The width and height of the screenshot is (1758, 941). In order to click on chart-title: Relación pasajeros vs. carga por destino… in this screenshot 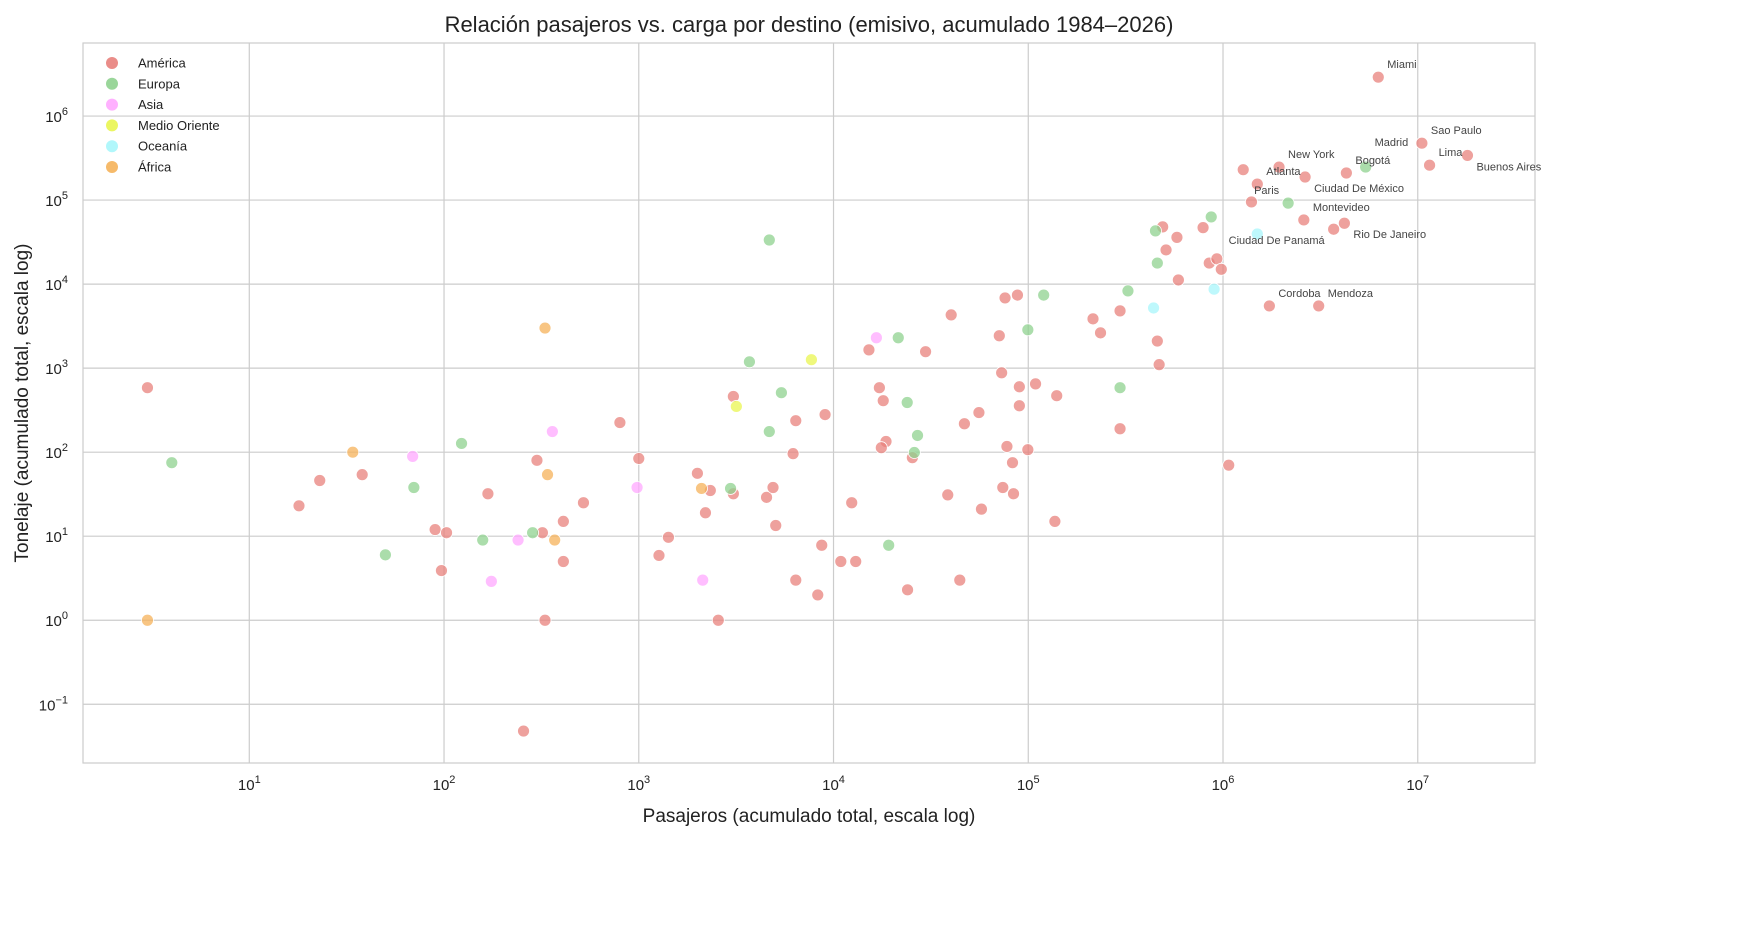, I will do `click(809, 24)`.